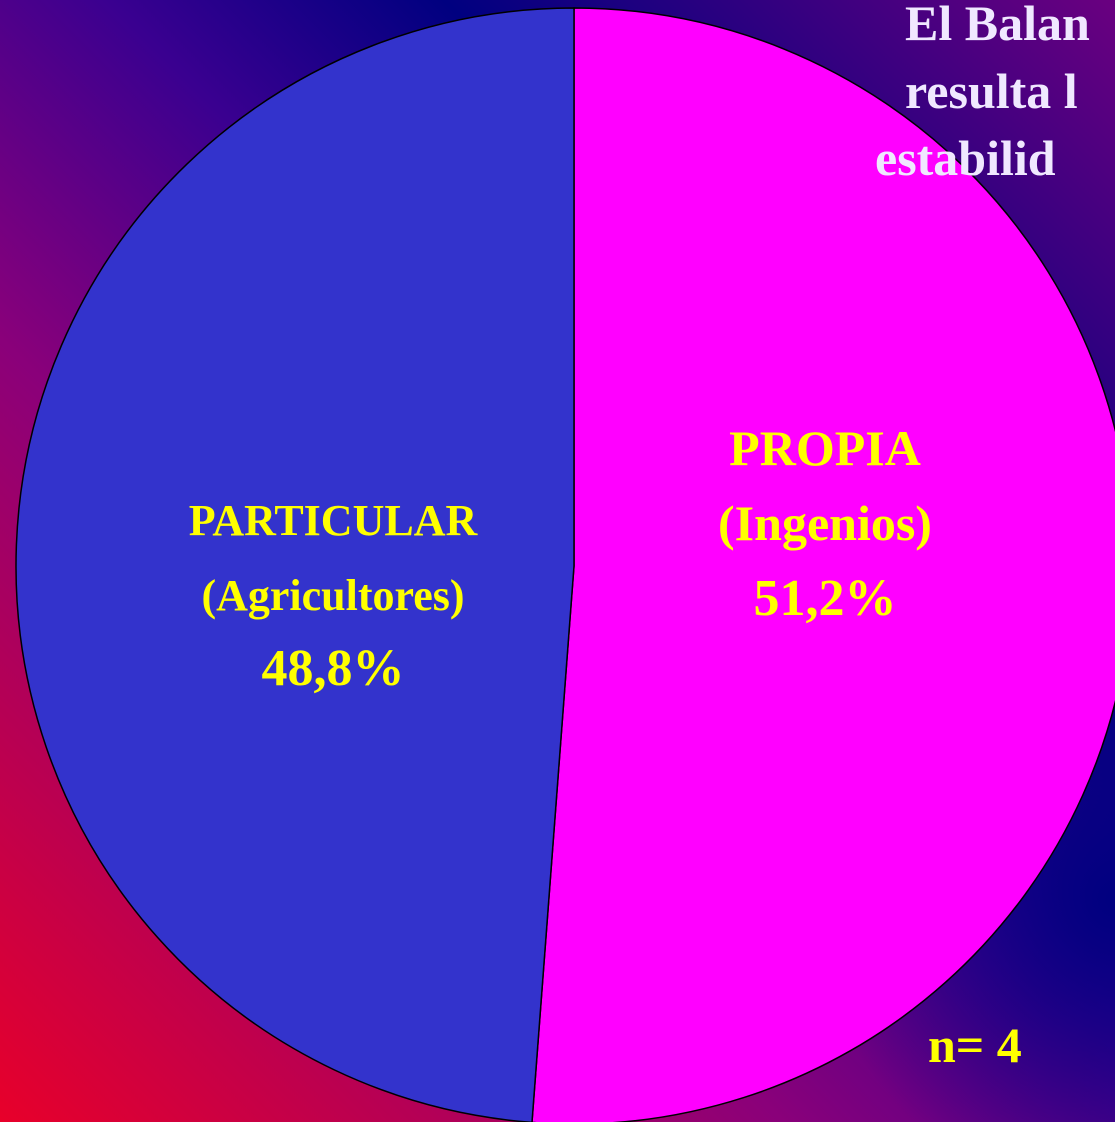 The height and width of the screenshot is (1122, 1115). I want to click on title-line: resulta l, so click(991, 91).